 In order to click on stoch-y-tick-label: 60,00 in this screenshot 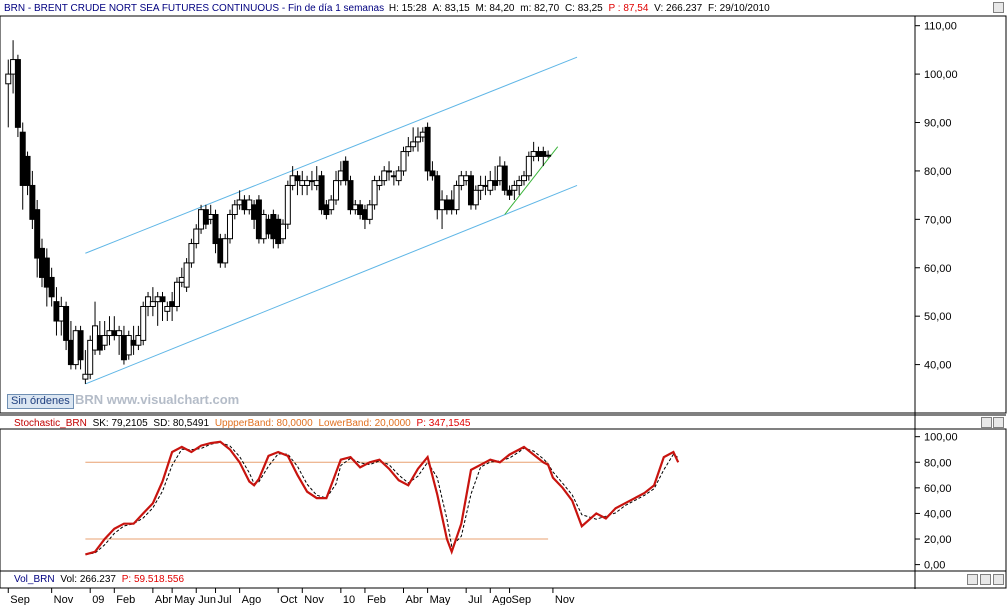, I will do `click(938, 489)`.